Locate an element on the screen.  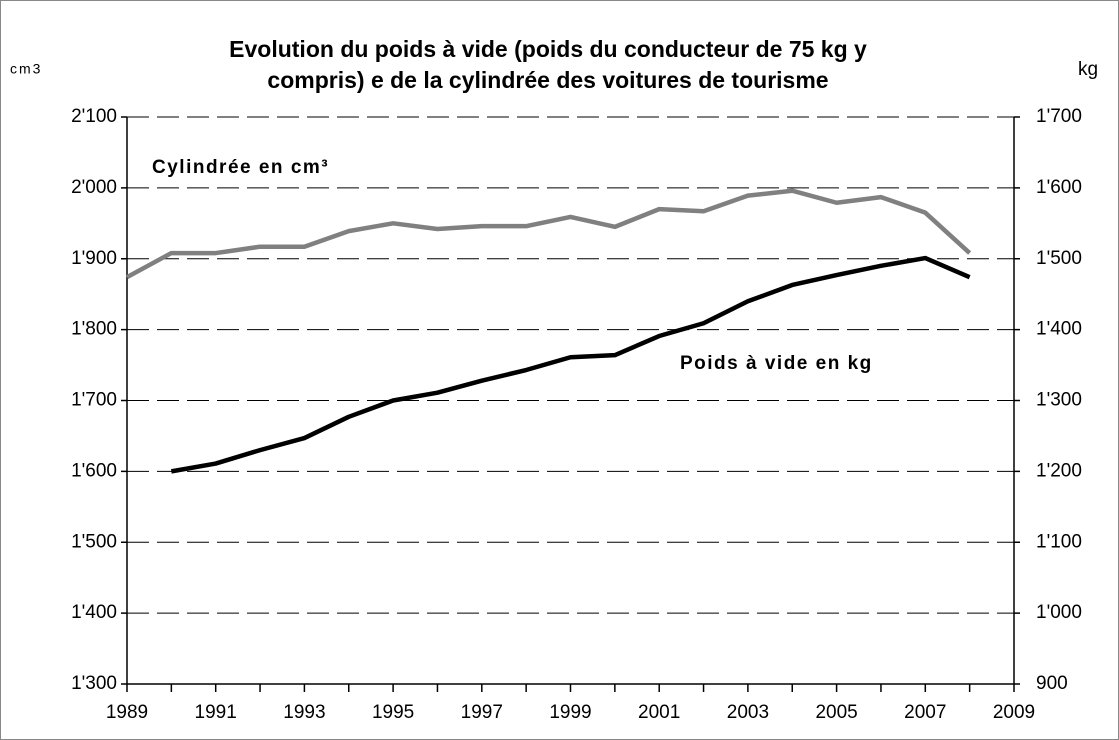
x-tick-label: 1995 is located at coordinates (393, 712).